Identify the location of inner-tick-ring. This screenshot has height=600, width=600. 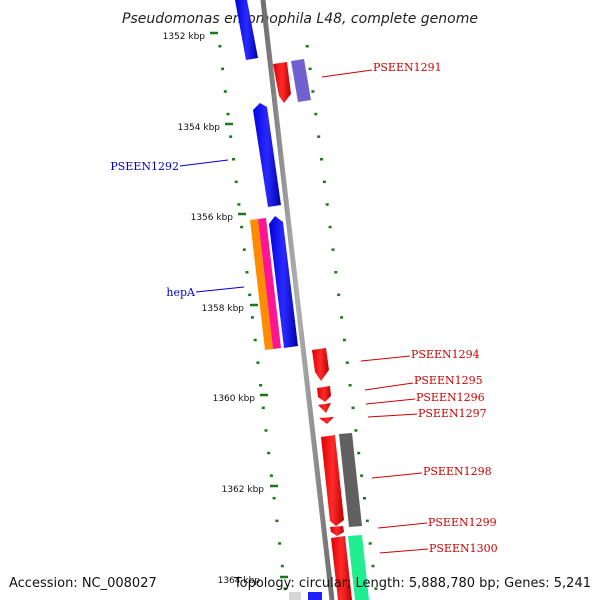
(252, 317).